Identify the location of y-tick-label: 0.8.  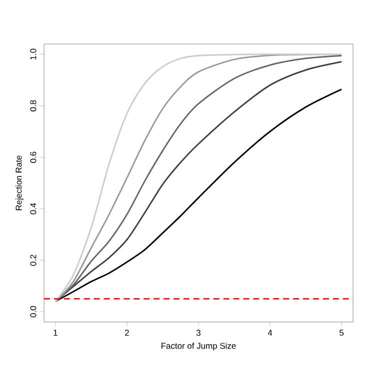
(33, 106).